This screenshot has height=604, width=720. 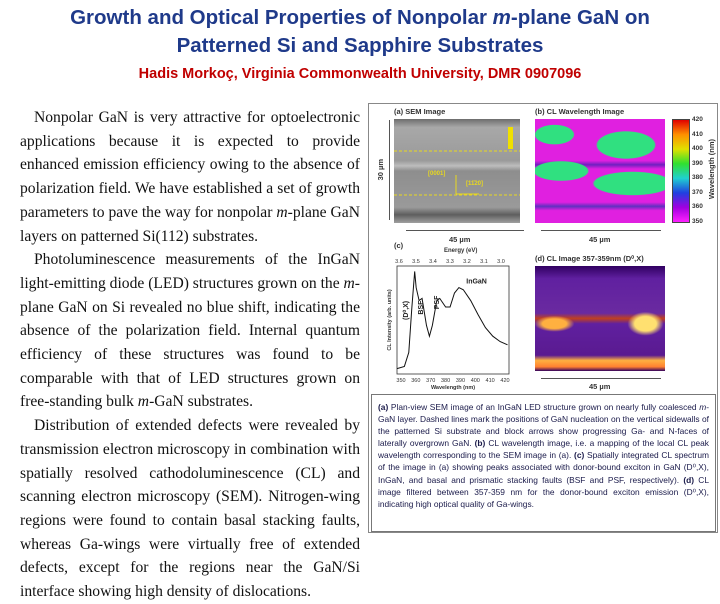 What do you see at coordinates (453, 388) in the screenshot?
I see `x-axis-label: Wavelength (nm)` at bounding box center [453, 388].